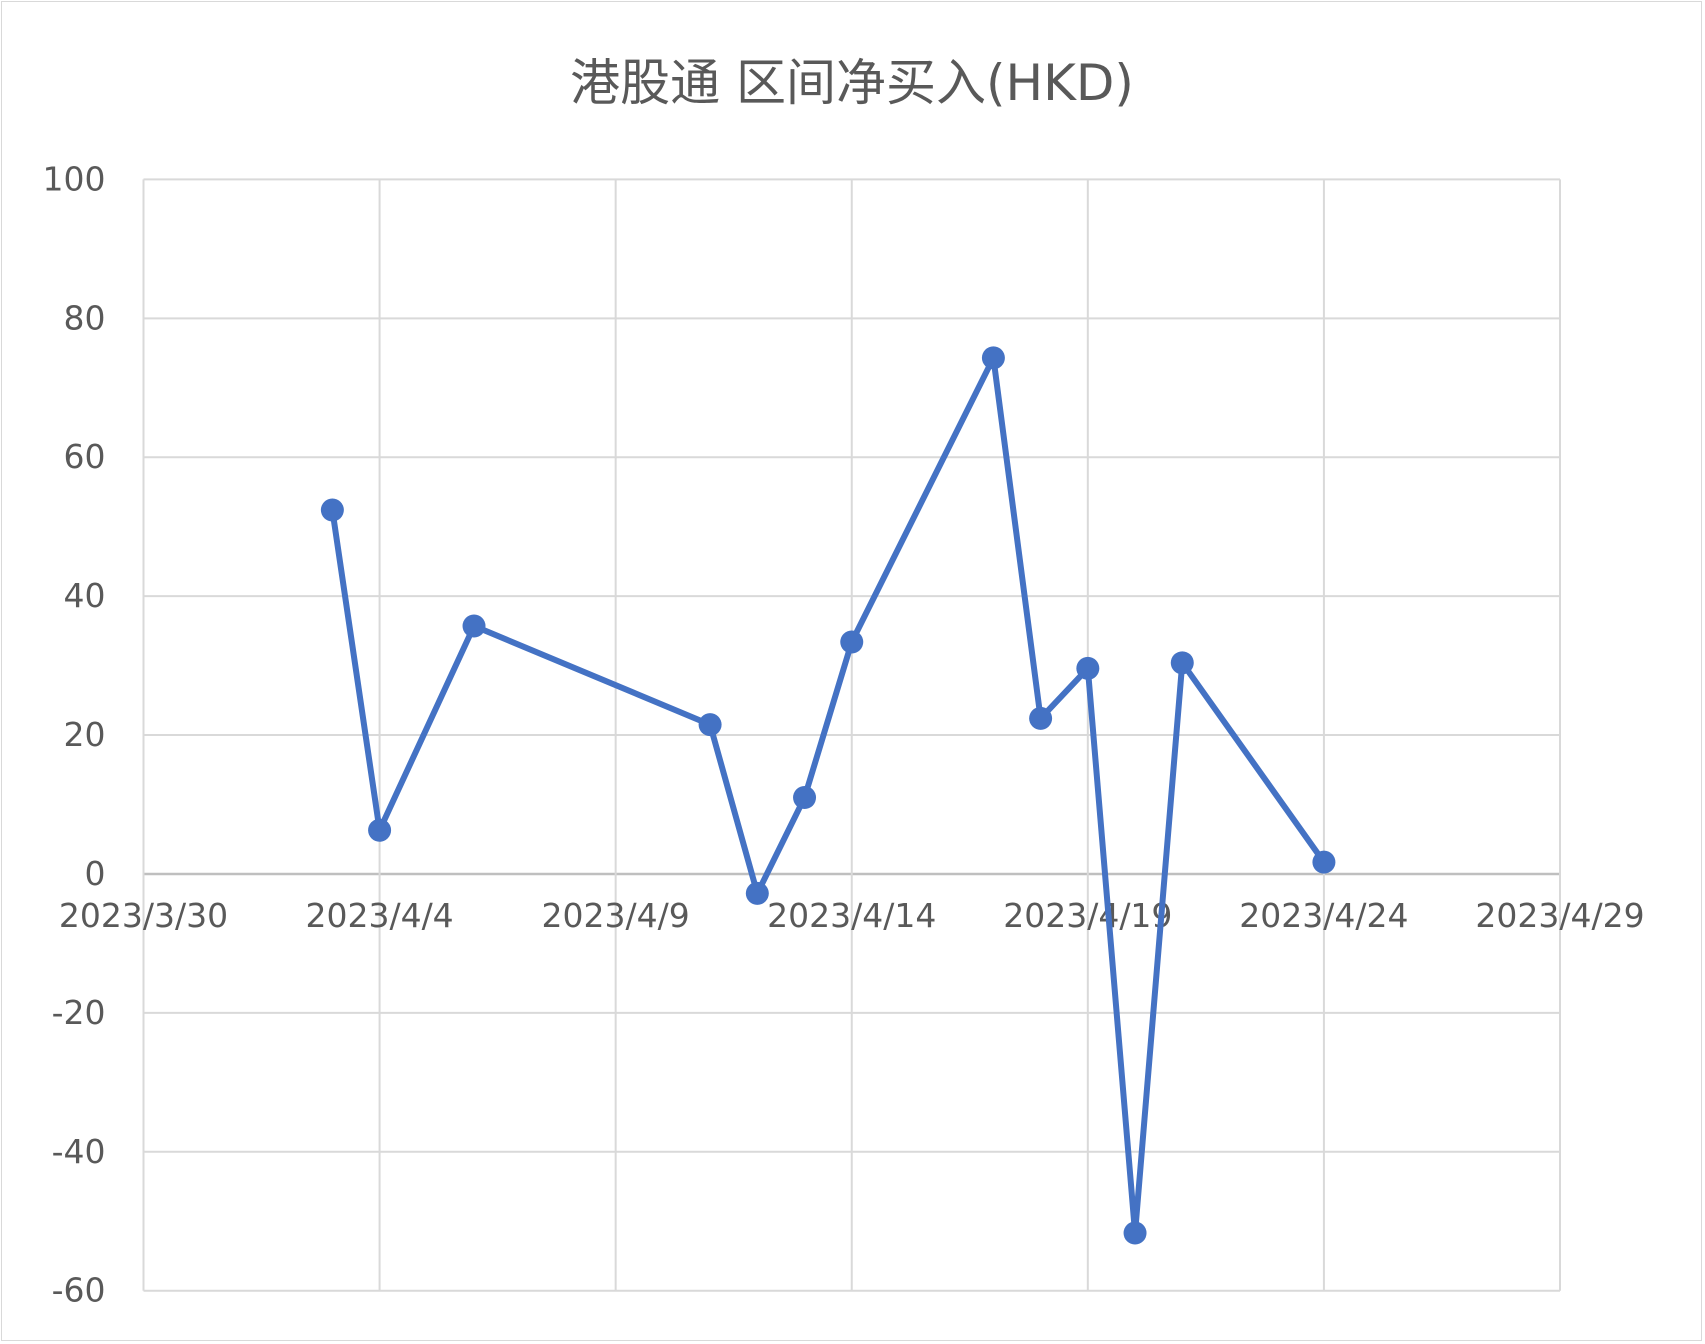  I want to click on x-tick-label: 2023/4/19, so click(1087, 915).